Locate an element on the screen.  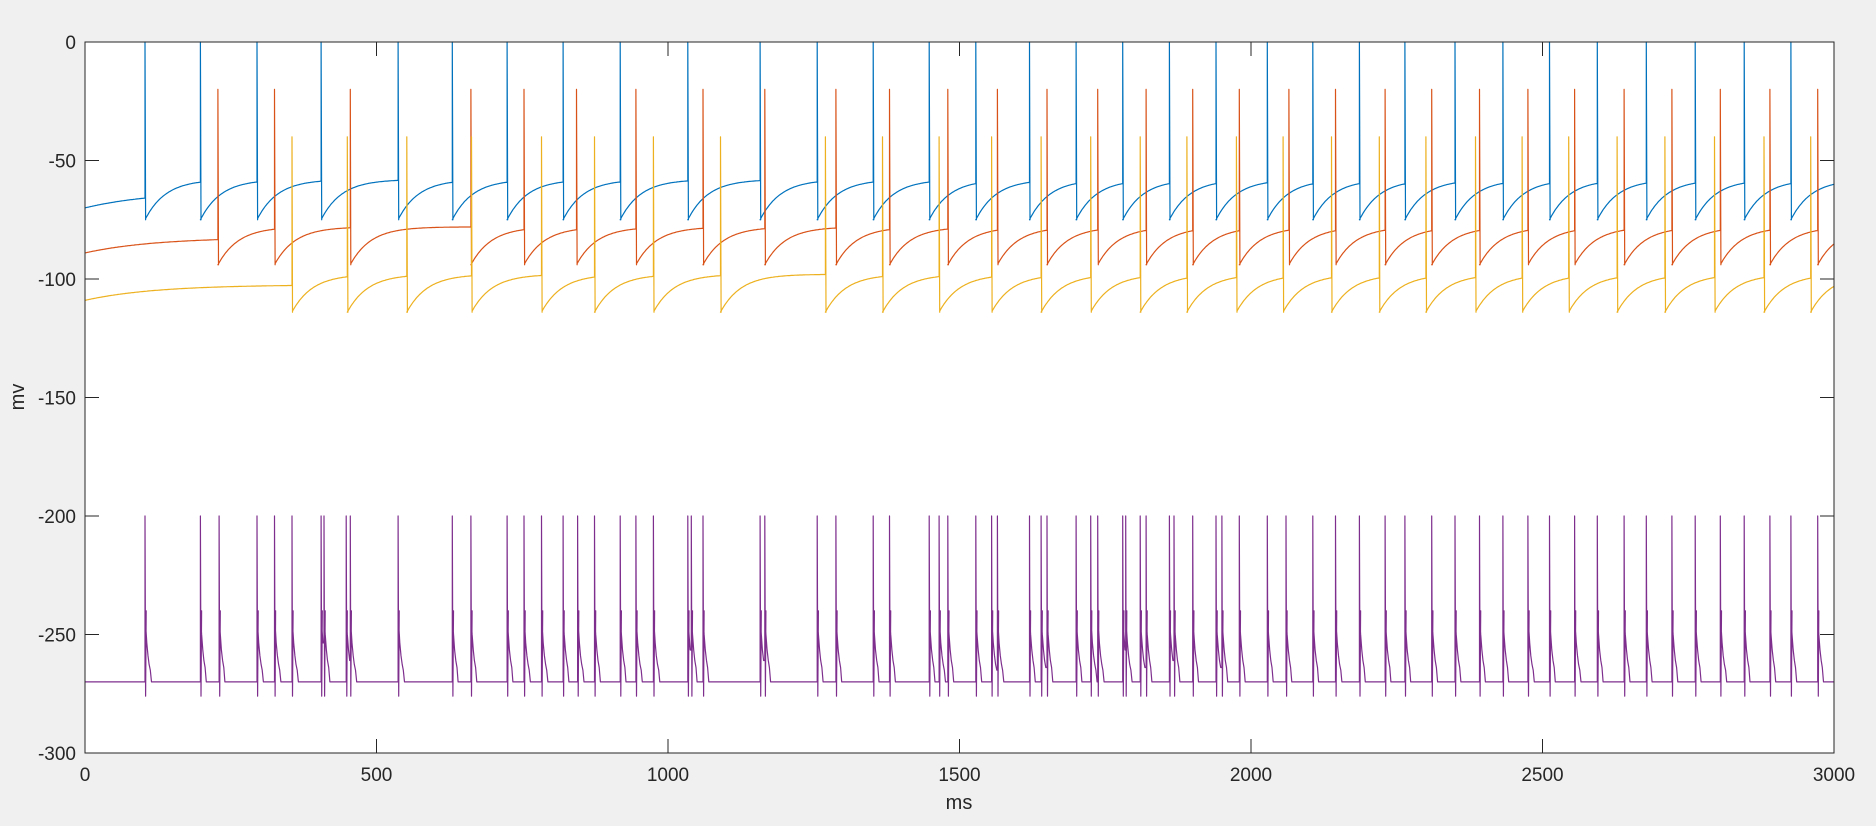
y-tick-label: -200 is located at coordinates (57, 517).